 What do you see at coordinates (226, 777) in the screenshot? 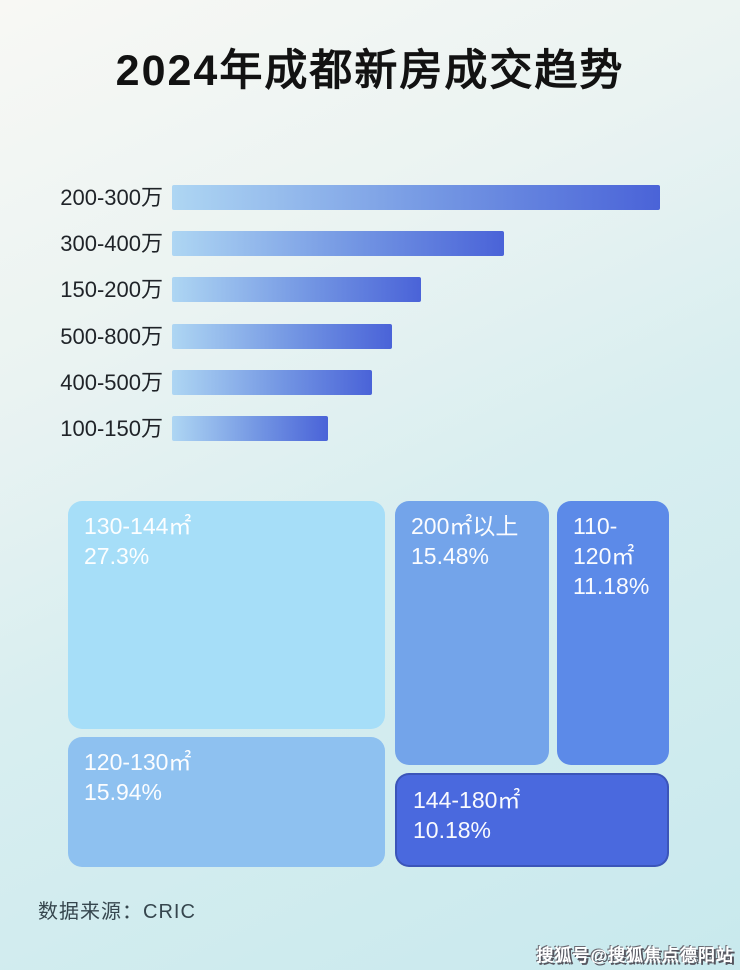
I see `treemap-tile-text: 120-130㎡ 15.94%` at bounding box center [226, 777].